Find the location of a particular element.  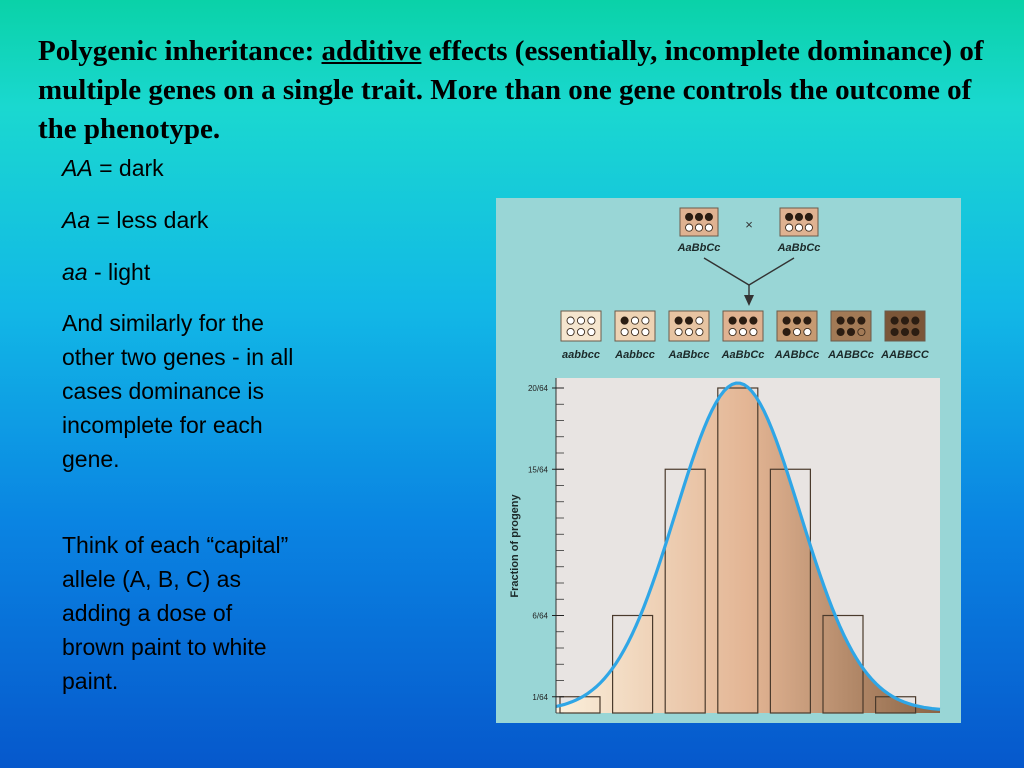

parental-cross: AaBbCc AaBbCc × is located at coordinates (748, 230).